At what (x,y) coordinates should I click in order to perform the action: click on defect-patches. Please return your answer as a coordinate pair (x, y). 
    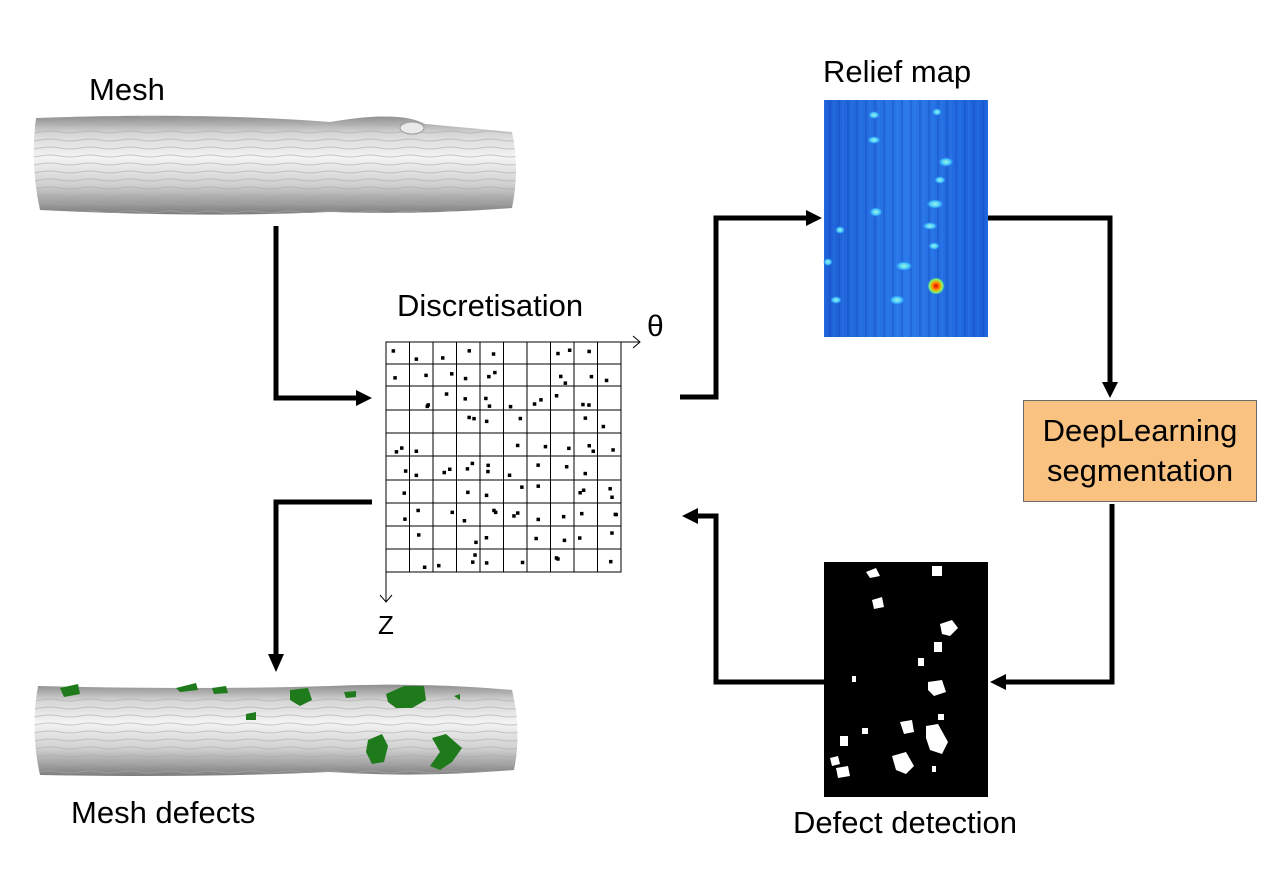
    Looking at the image, I should click on (261, 726).